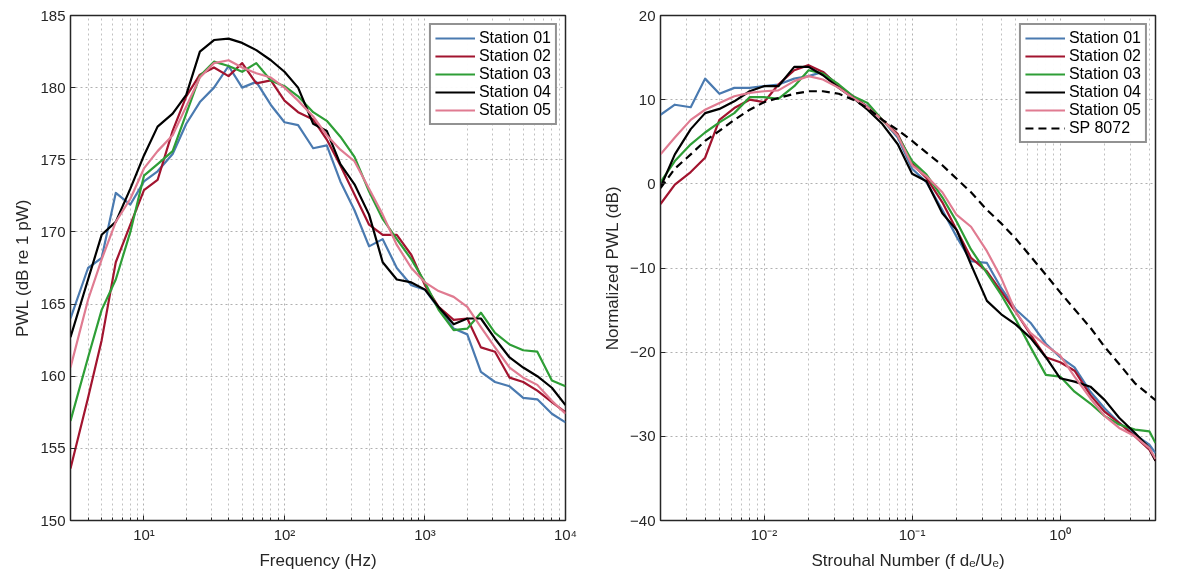 The height and width of the screenshot is (580, 1186). What do you see at coordinates (643, 436) in the screenshot?
I see `y-tick-label: −30` at bounding box center [643, 436].